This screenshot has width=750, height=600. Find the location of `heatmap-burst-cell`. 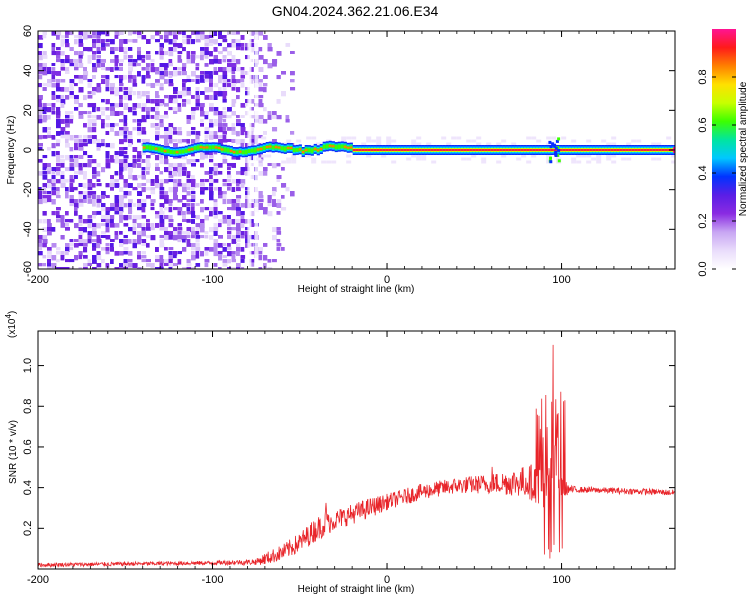

heatmap-burst-cell is located at coordinates (559, 139).